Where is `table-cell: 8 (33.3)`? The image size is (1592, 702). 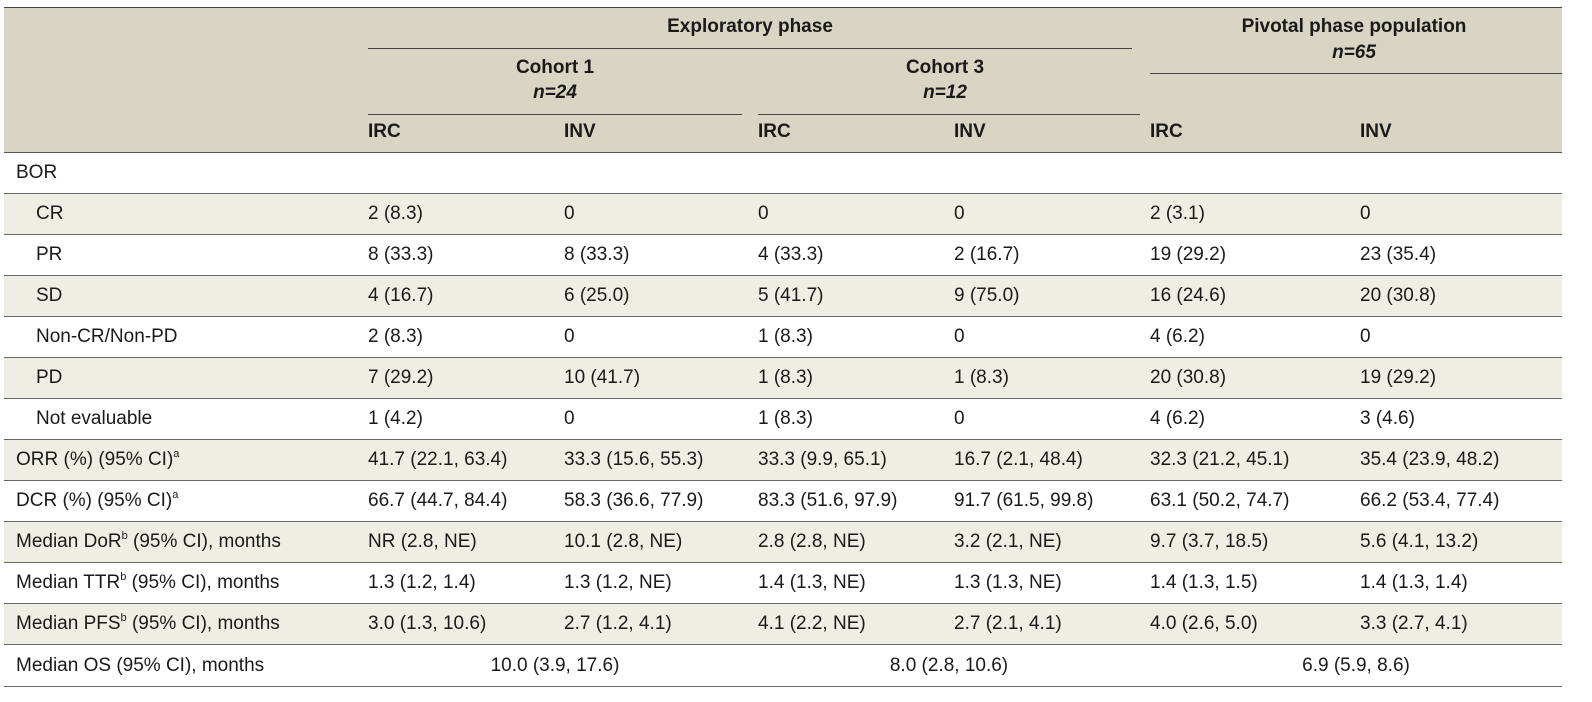 table-cell: 8 (33.3) is located at coordinates (597, 254).